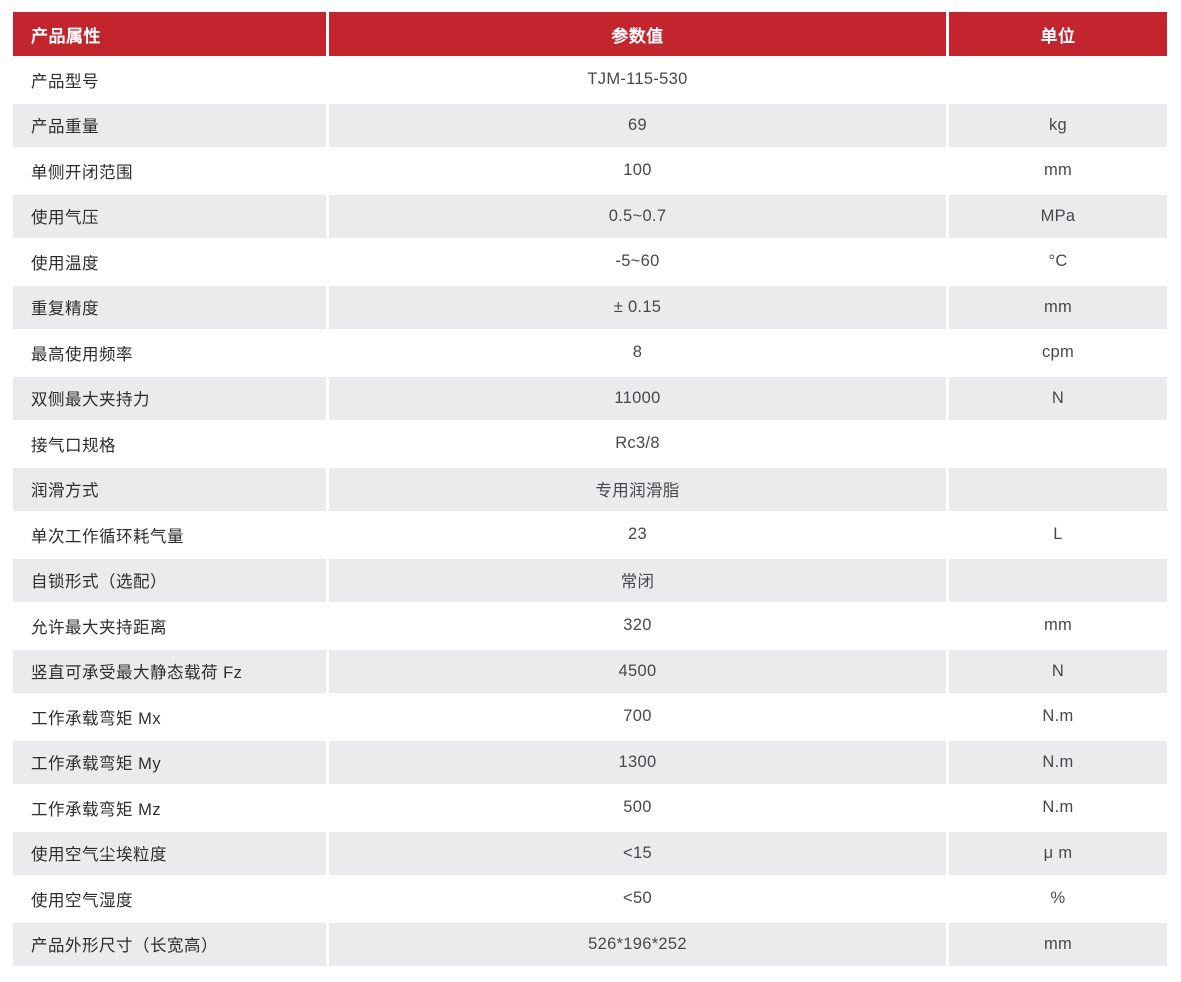 Image resolution: width=1181 pixels, height=982 pixels. I want to click on value-cell: ± 0.15, so click(637, 307).